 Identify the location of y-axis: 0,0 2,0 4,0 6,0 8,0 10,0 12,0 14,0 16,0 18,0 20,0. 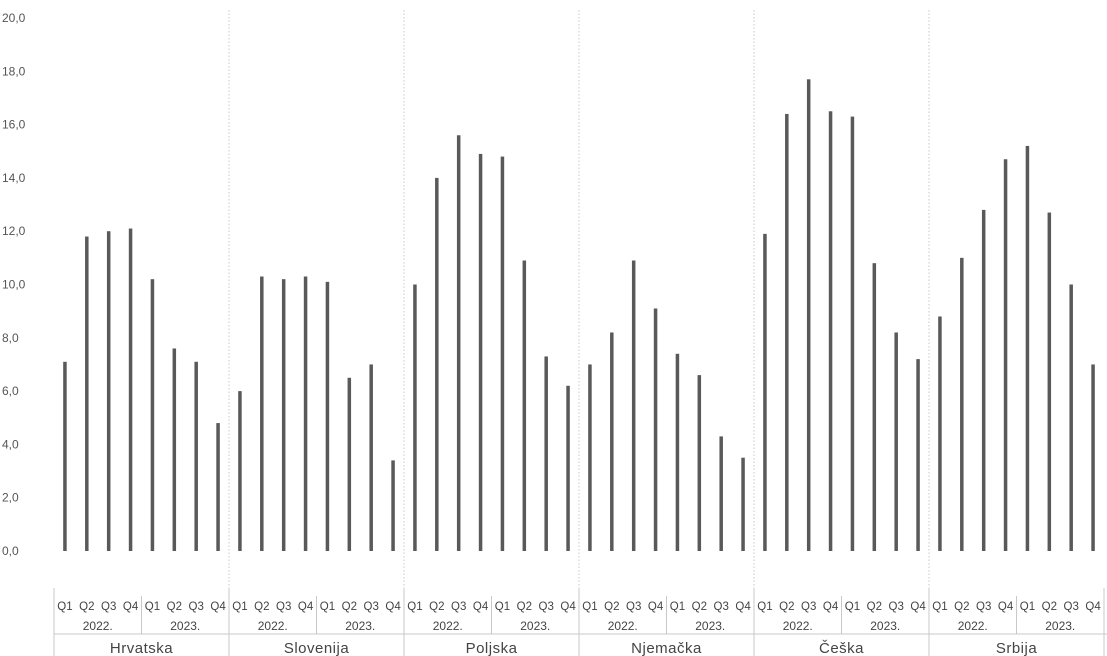
(14, 284).